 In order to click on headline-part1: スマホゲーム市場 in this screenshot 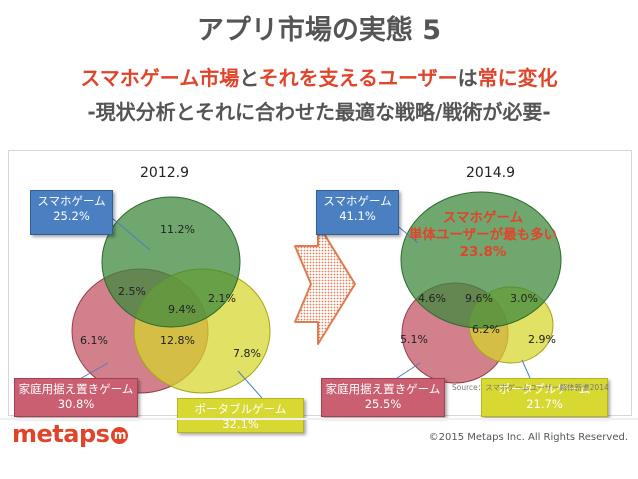, I will do `click(160, 78)`.